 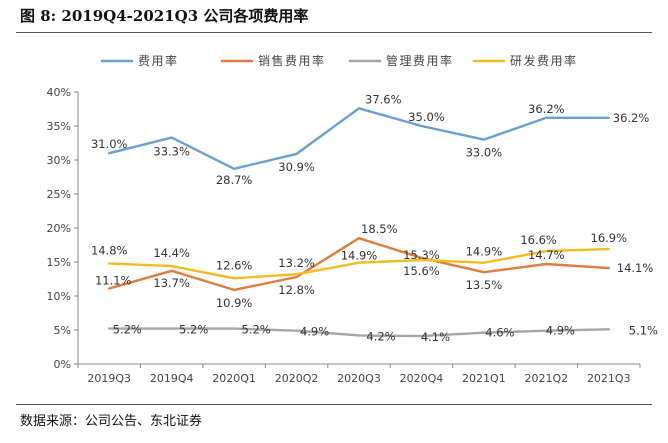 I want to click on data-label: 11.1%, so click(x=113, y=281).